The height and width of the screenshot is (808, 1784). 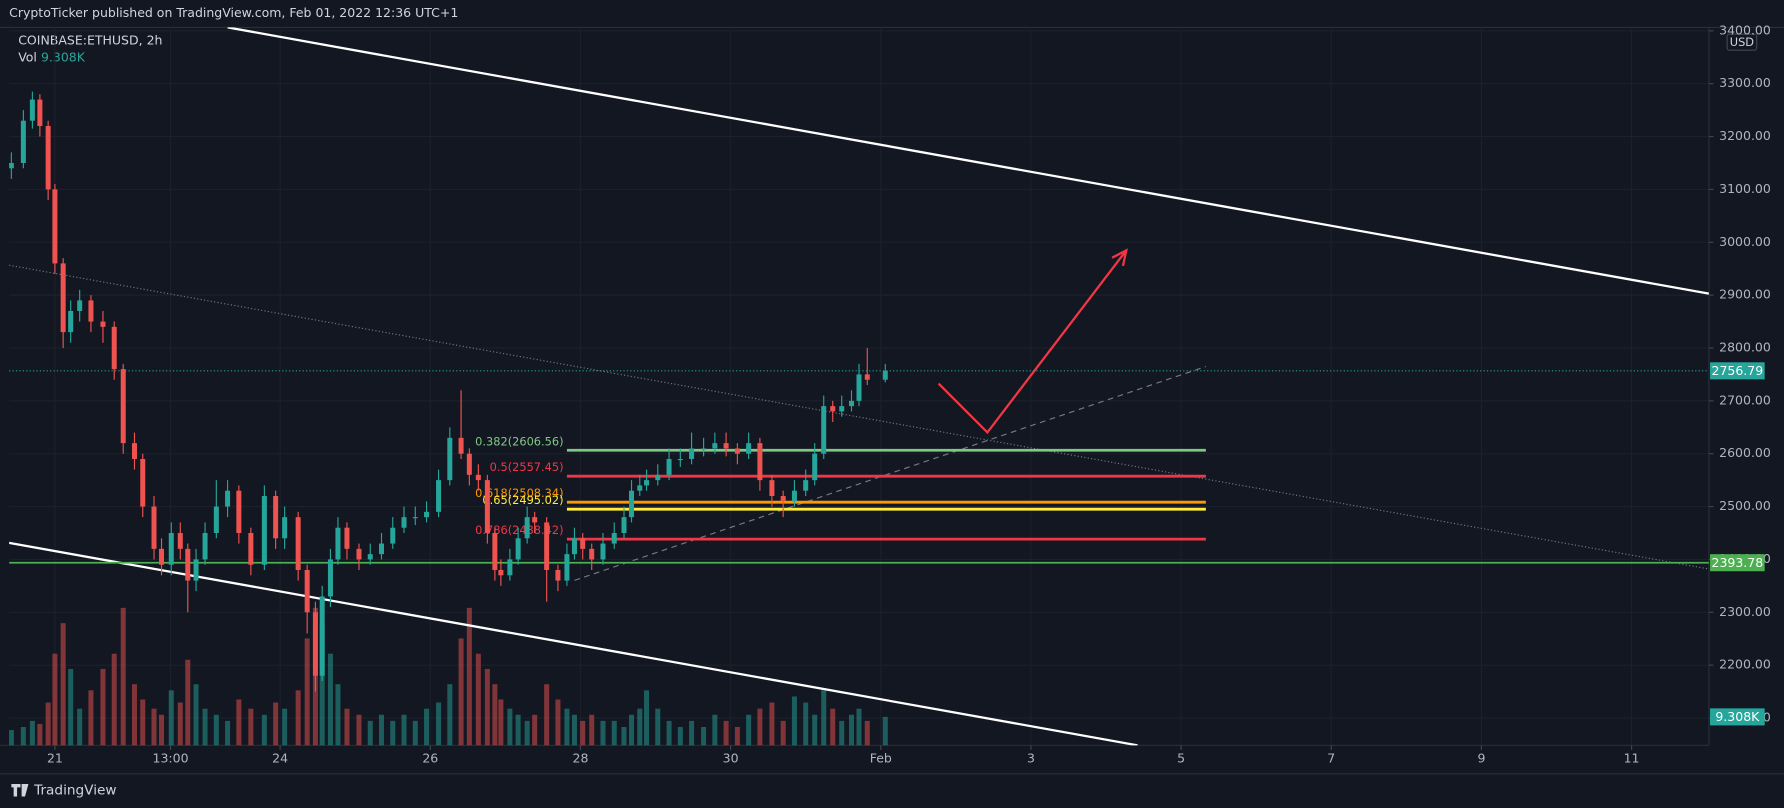 What do you see at coordinates (1331, 757) in the screenshot?
I see `x-tick-label: 7` at bounding box center [1331, 757].